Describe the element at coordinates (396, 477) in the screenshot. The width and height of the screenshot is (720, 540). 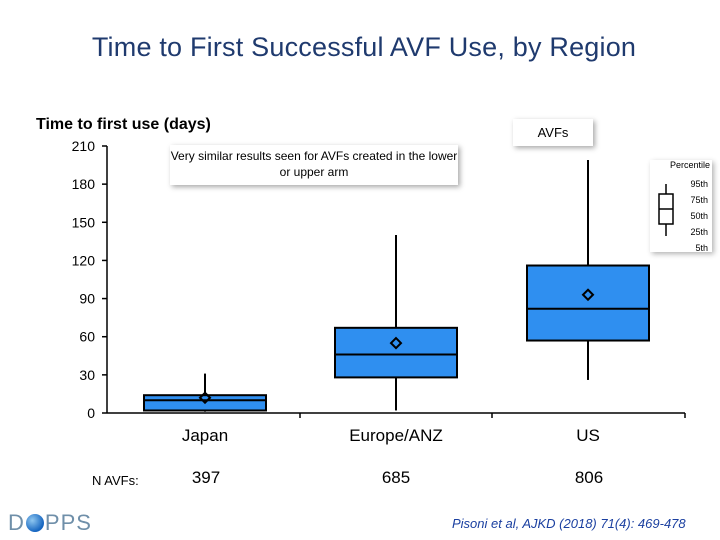
I see `n-value-europe: 685` at that location.